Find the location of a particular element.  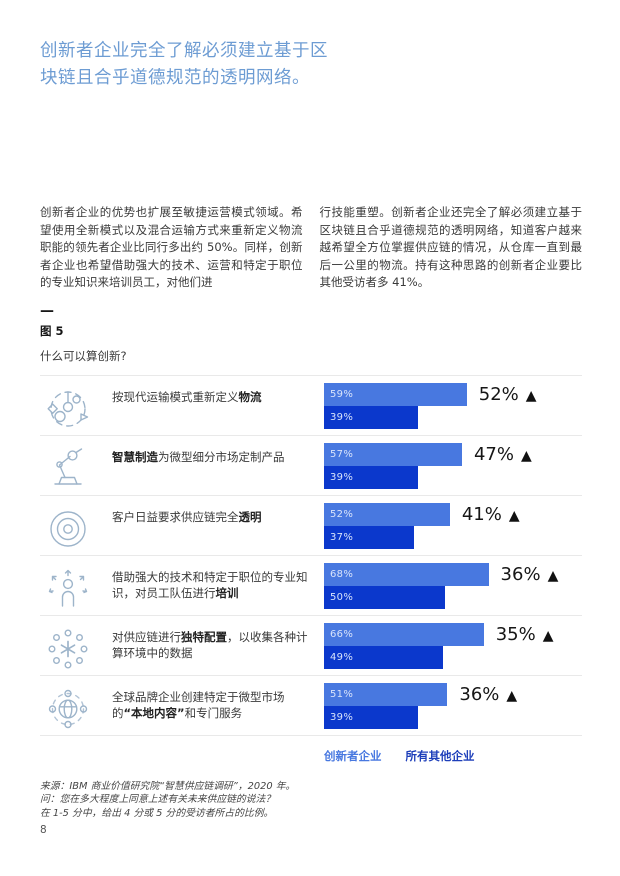

chart-row-label: 客户日益要求供应链完全透明 is located at coordinates (187, 516).